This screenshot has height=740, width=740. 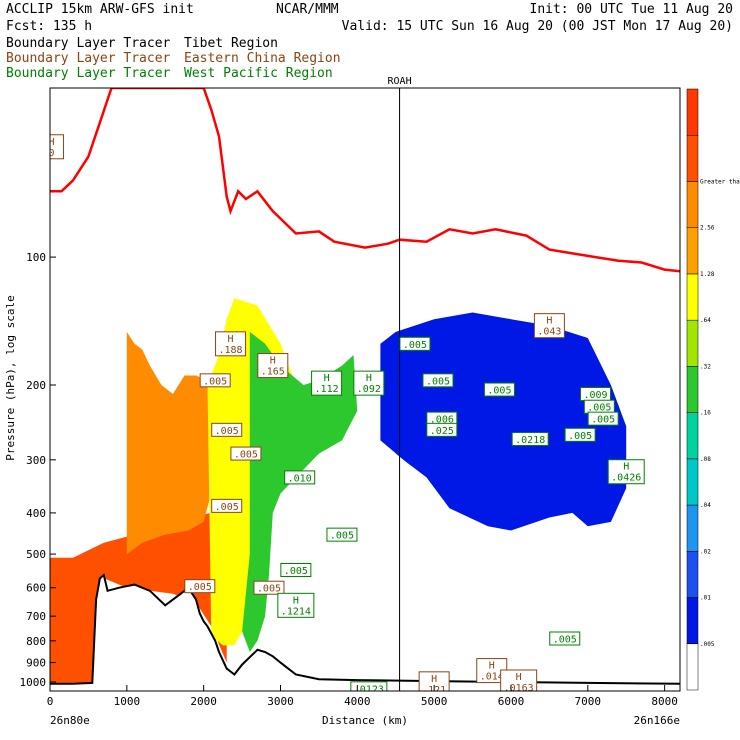 I want to click on contour-label-value: .009, so click(x=595, y=395).